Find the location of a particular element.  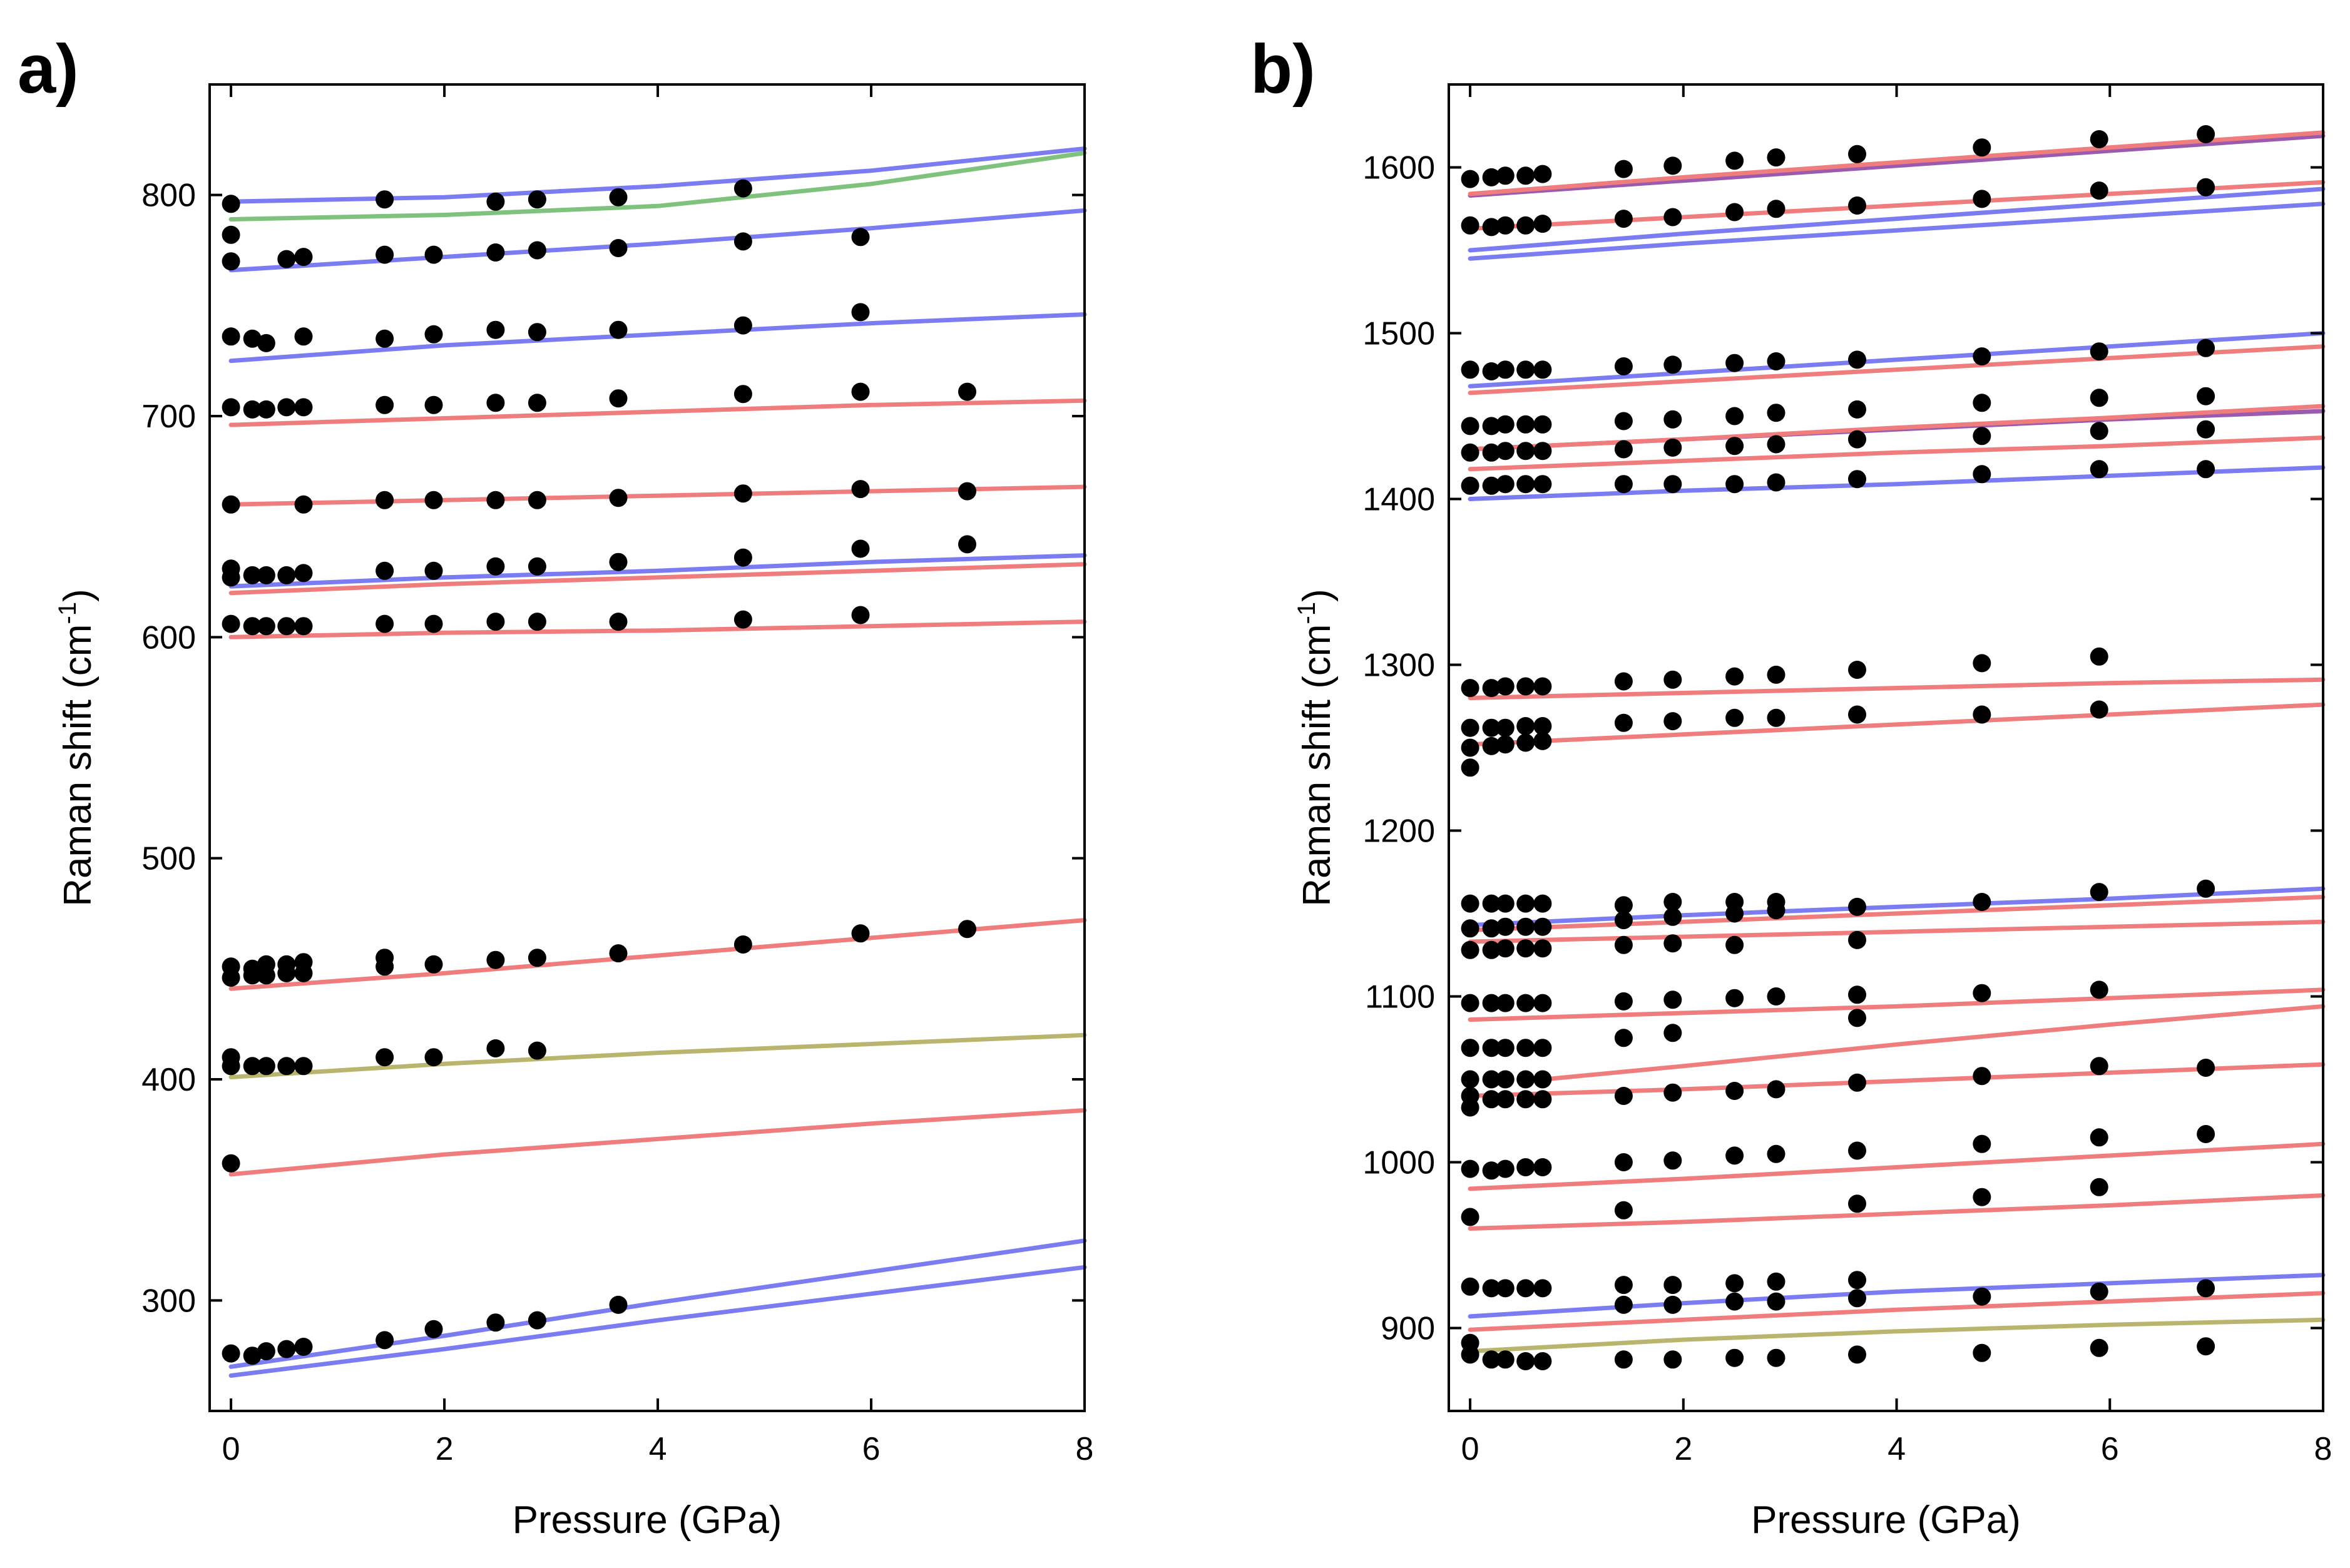

panel-a-curve-red is located at coordinates (657, 412).